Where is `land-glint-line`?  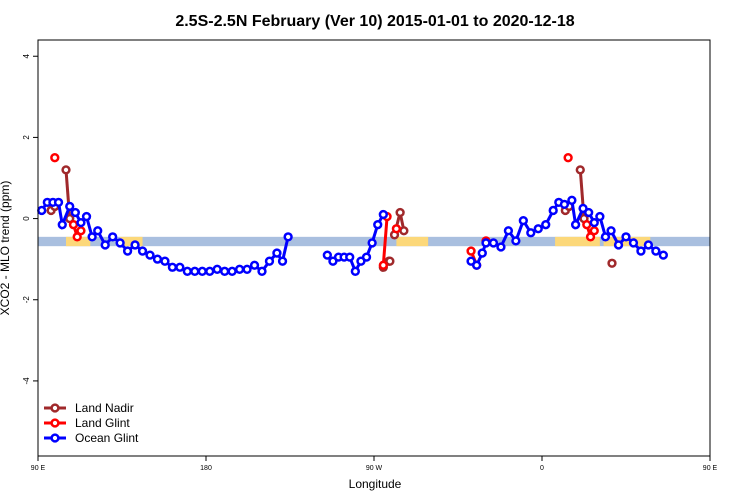 land-glint-line is located at coordinates (385, 241).